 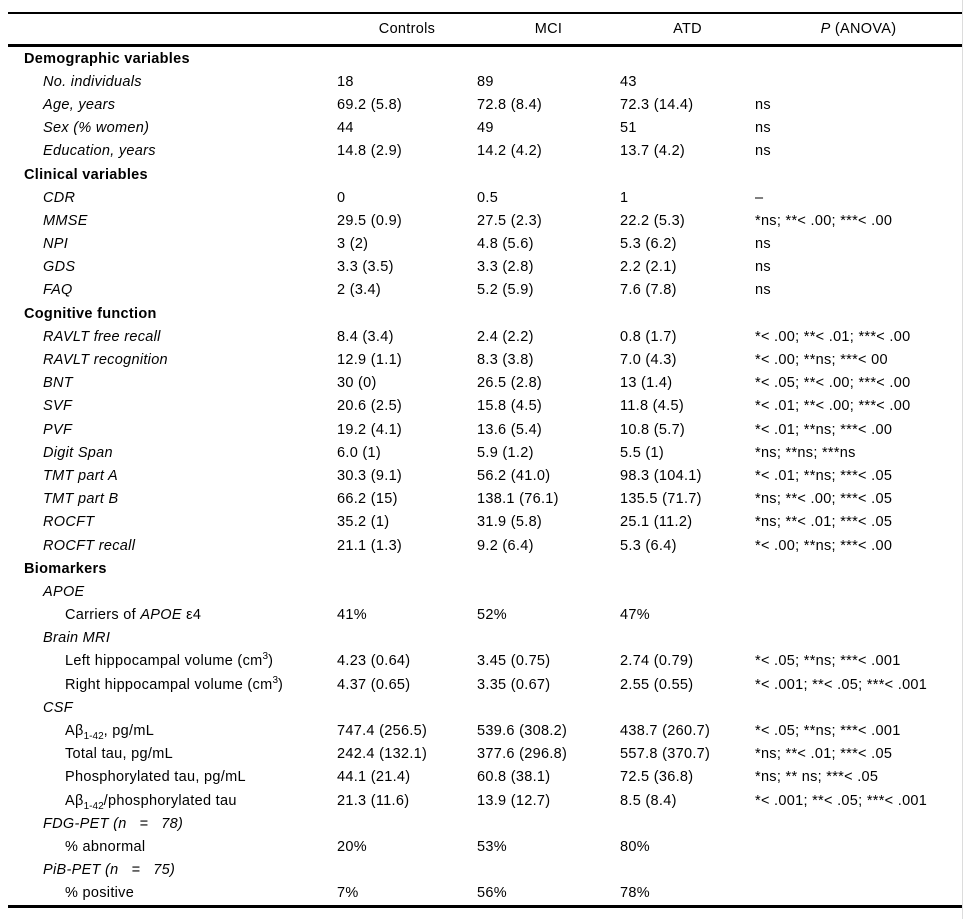 What do you see at coordinates (90, 313) in the screenshot?
I see `label-part: Cognitive function` at bounding box center [90, 313].